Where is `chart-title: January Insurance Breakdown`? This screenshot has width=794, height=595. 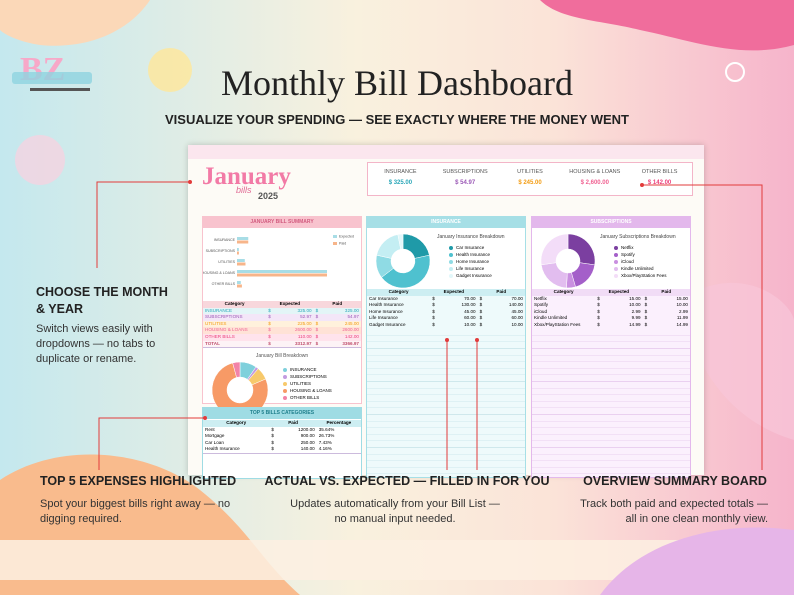 chart-title: January Insurance Breakdown is located at coordinates (471, 237).